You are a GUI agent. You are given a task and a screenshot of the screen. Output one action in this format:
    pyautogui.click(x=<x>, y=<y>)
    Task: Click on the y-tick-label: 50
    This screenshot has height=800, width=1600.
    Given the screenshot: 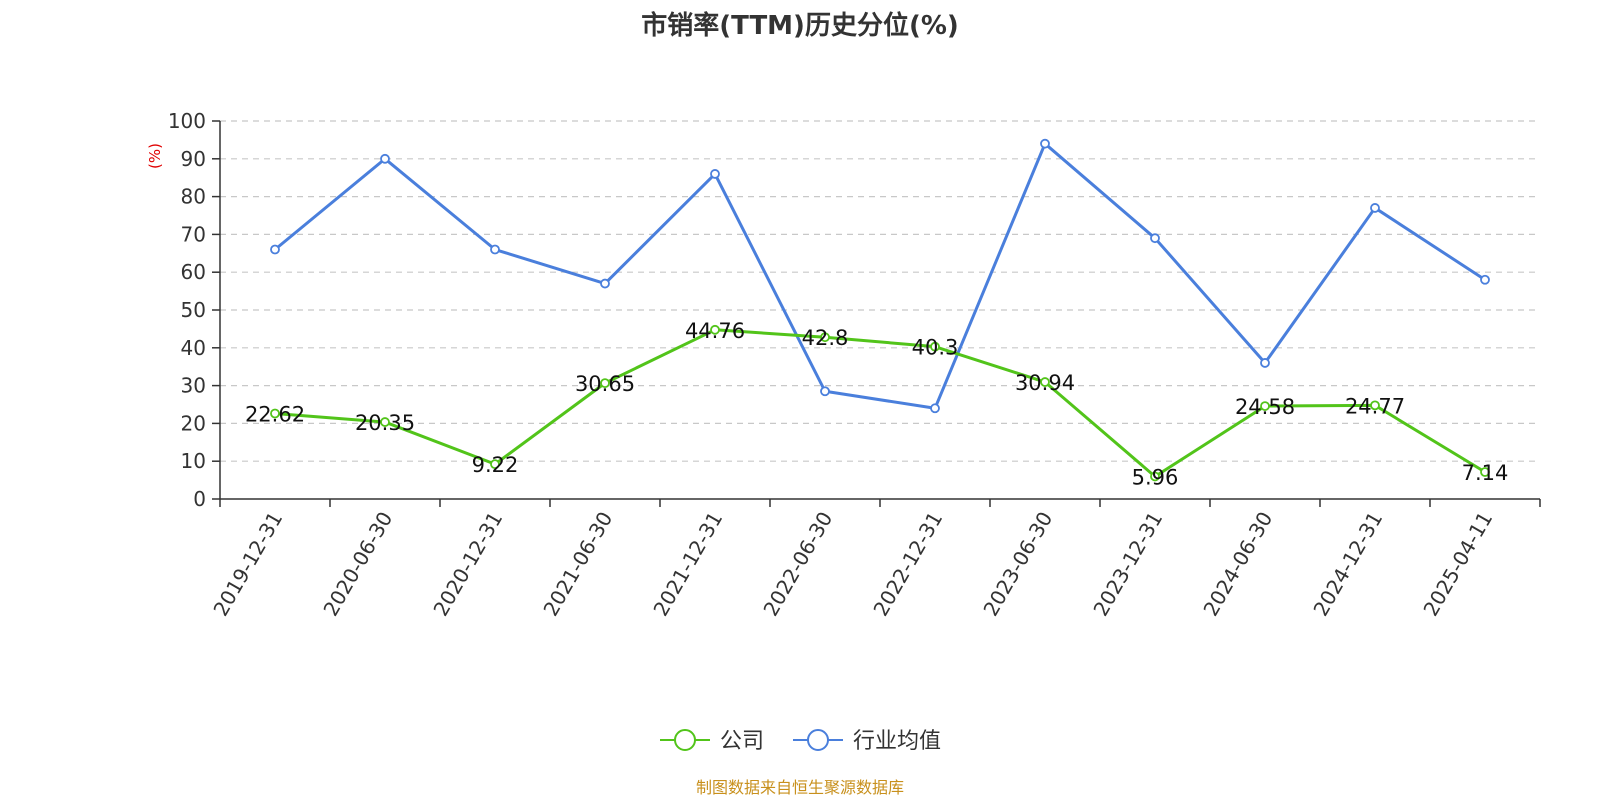 What is the action you would take?
    pyautogui.click(x=193, y=310)
    